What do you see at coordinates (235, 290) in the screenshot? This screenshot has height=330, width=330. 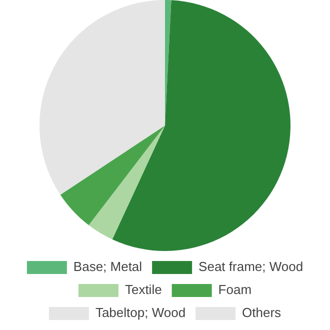 I see `legend-label: Foam` at bounding box center [235, 290].